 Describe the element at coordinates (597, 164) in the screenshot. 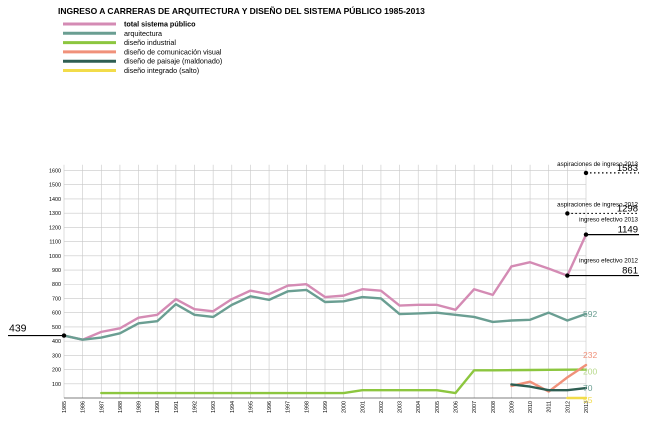

I see `annotation-label-0: aspiraciones de ingreso 2013` at that location.